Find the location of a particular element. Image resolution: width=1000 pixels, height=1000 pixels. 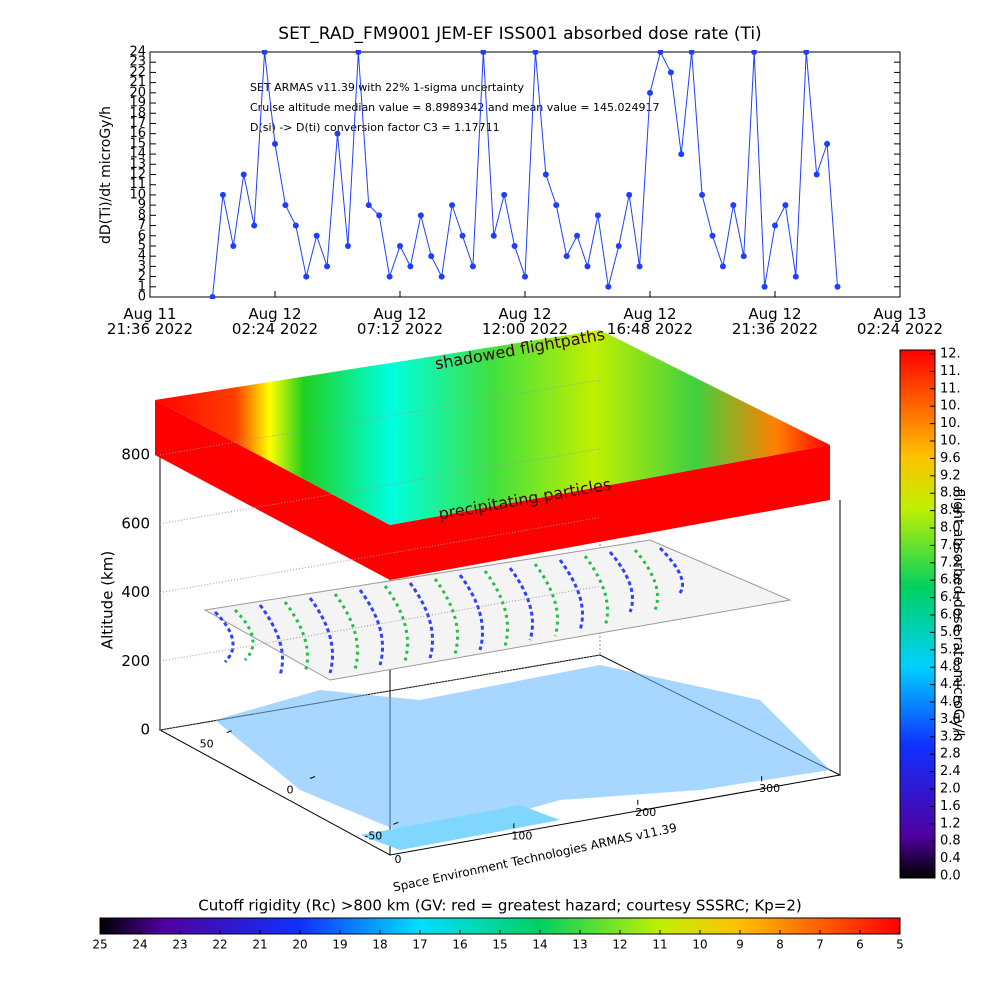

z-tick-label: 400 is located at coordinates (135, 592).